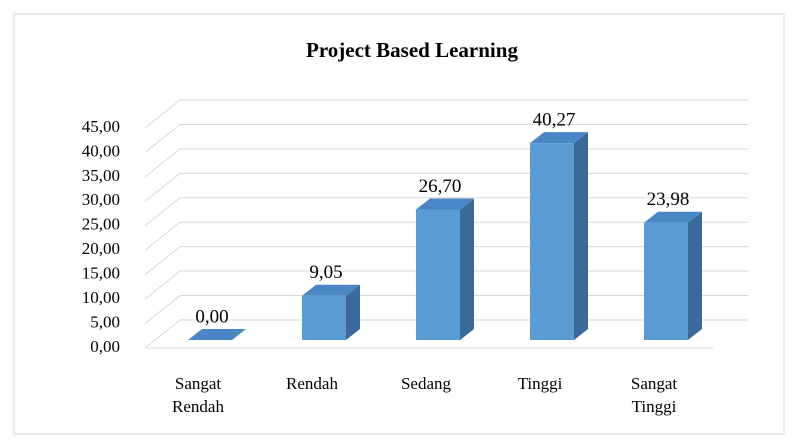 The height and width of the screenshot is (448, 798). Describe the element at coordinates (312, 383) in the screenshot. I see `x-tick-label: Rendah` at that location.